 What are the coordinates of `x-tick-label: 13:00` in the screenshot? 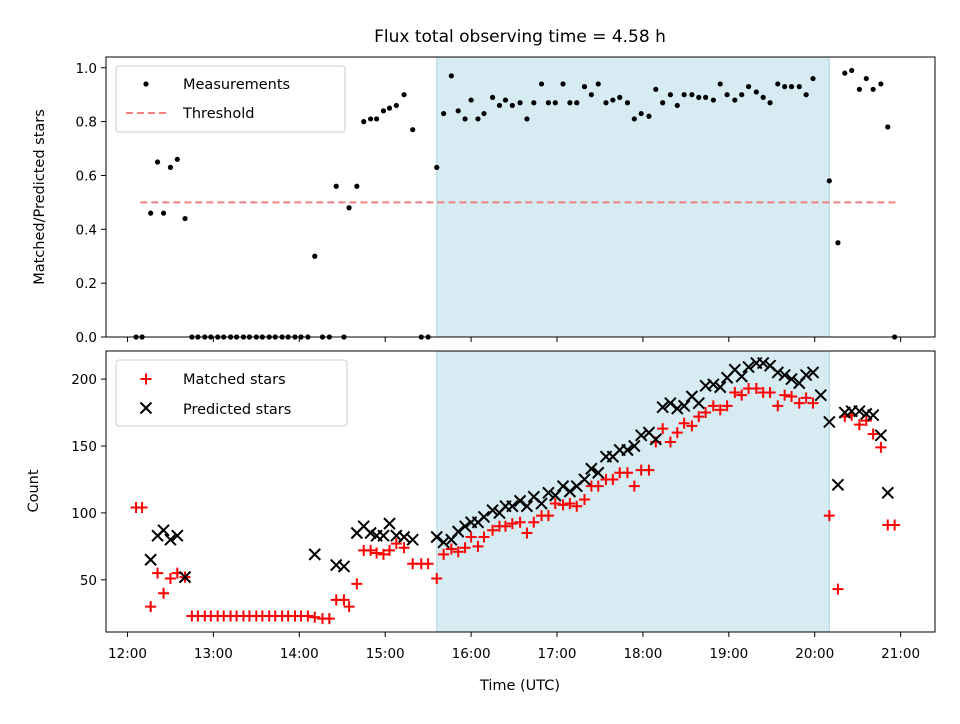 It's located at (213, 654).